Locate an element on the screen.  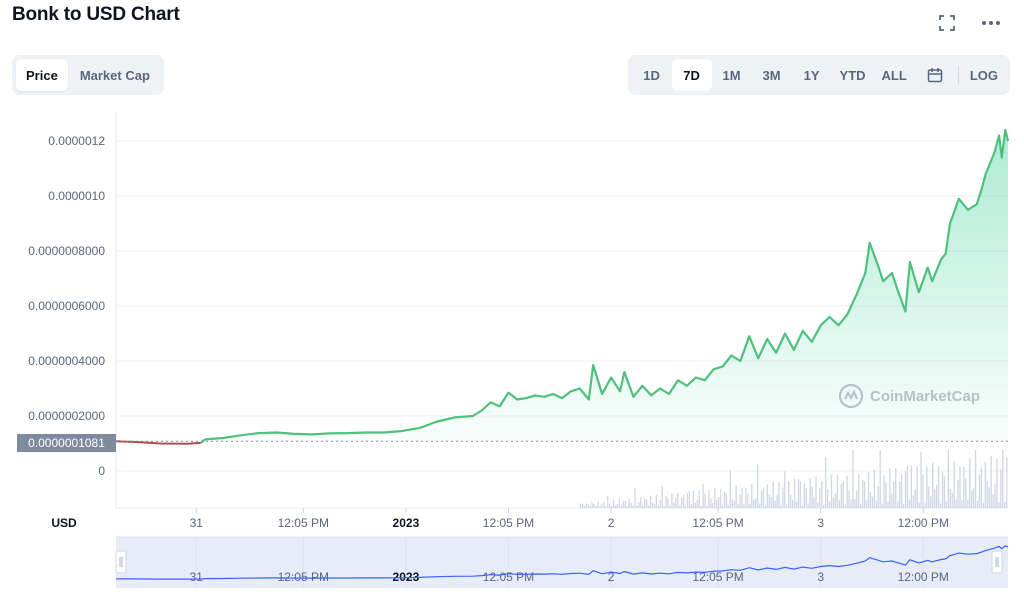
navigator-selection is located at coordinates (562, 562).